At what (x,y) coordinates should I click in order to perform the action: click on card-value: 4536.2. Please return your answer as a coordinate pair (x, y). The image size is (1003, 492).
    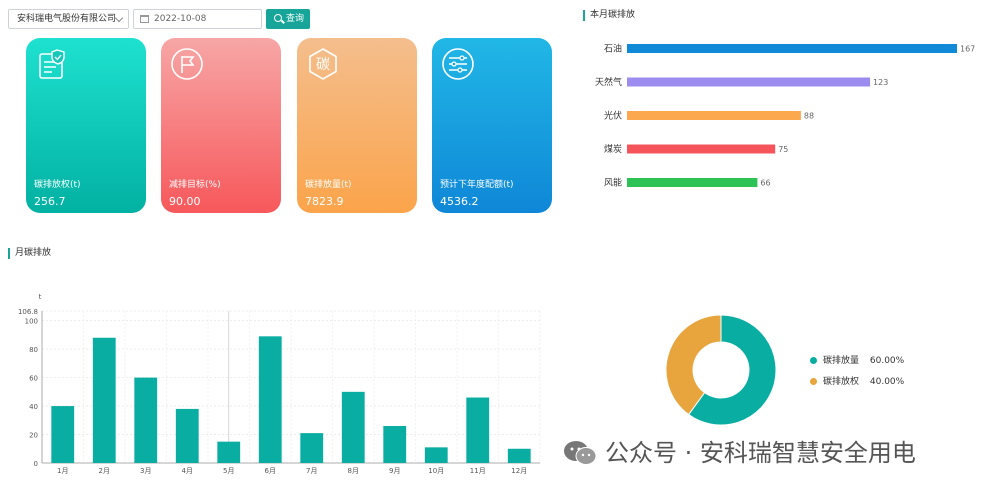
    Looking at the image, I should click on (459, 201).